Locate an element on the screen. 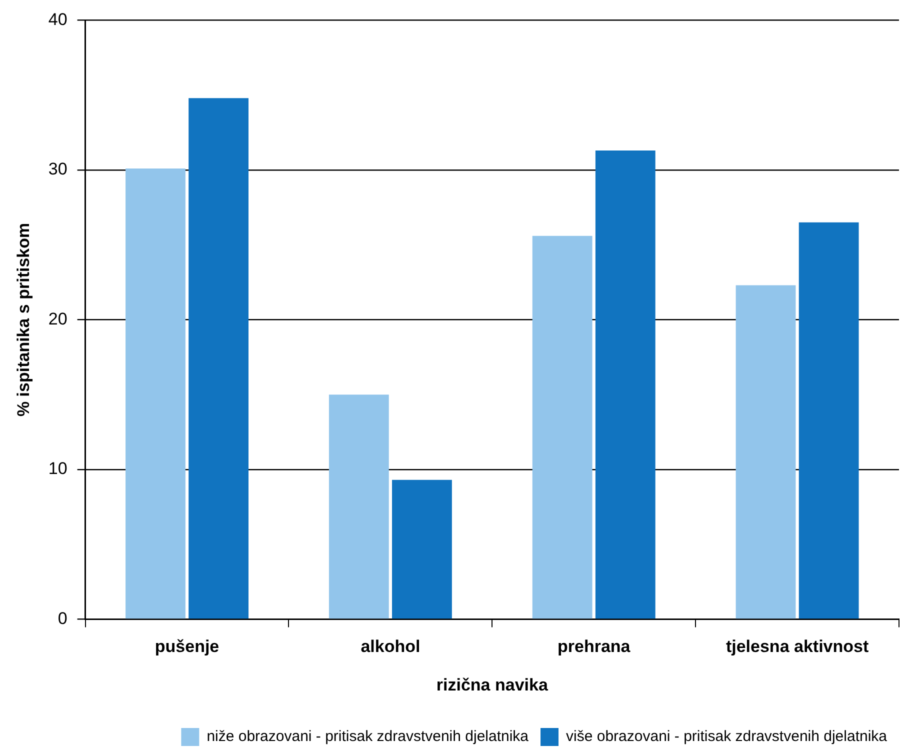 This screenshot has width=901, height=756. y-tick-label: 0 is located at coordinates (63, 618).